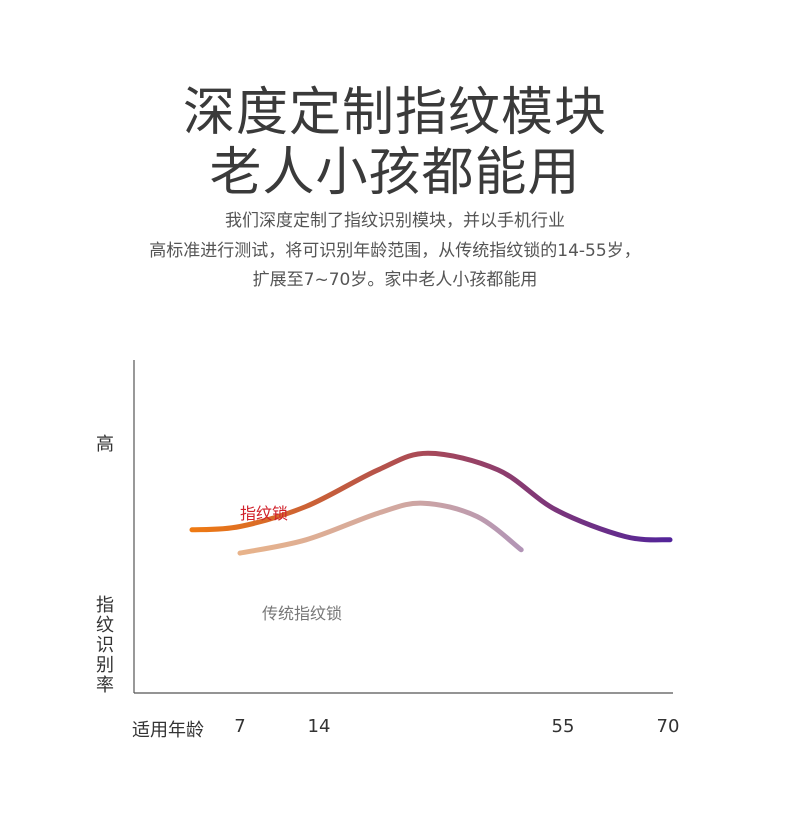 The image size is (790, 828). I want to click on headline-line-2: 老人小孩都能用, so click(395, 173).